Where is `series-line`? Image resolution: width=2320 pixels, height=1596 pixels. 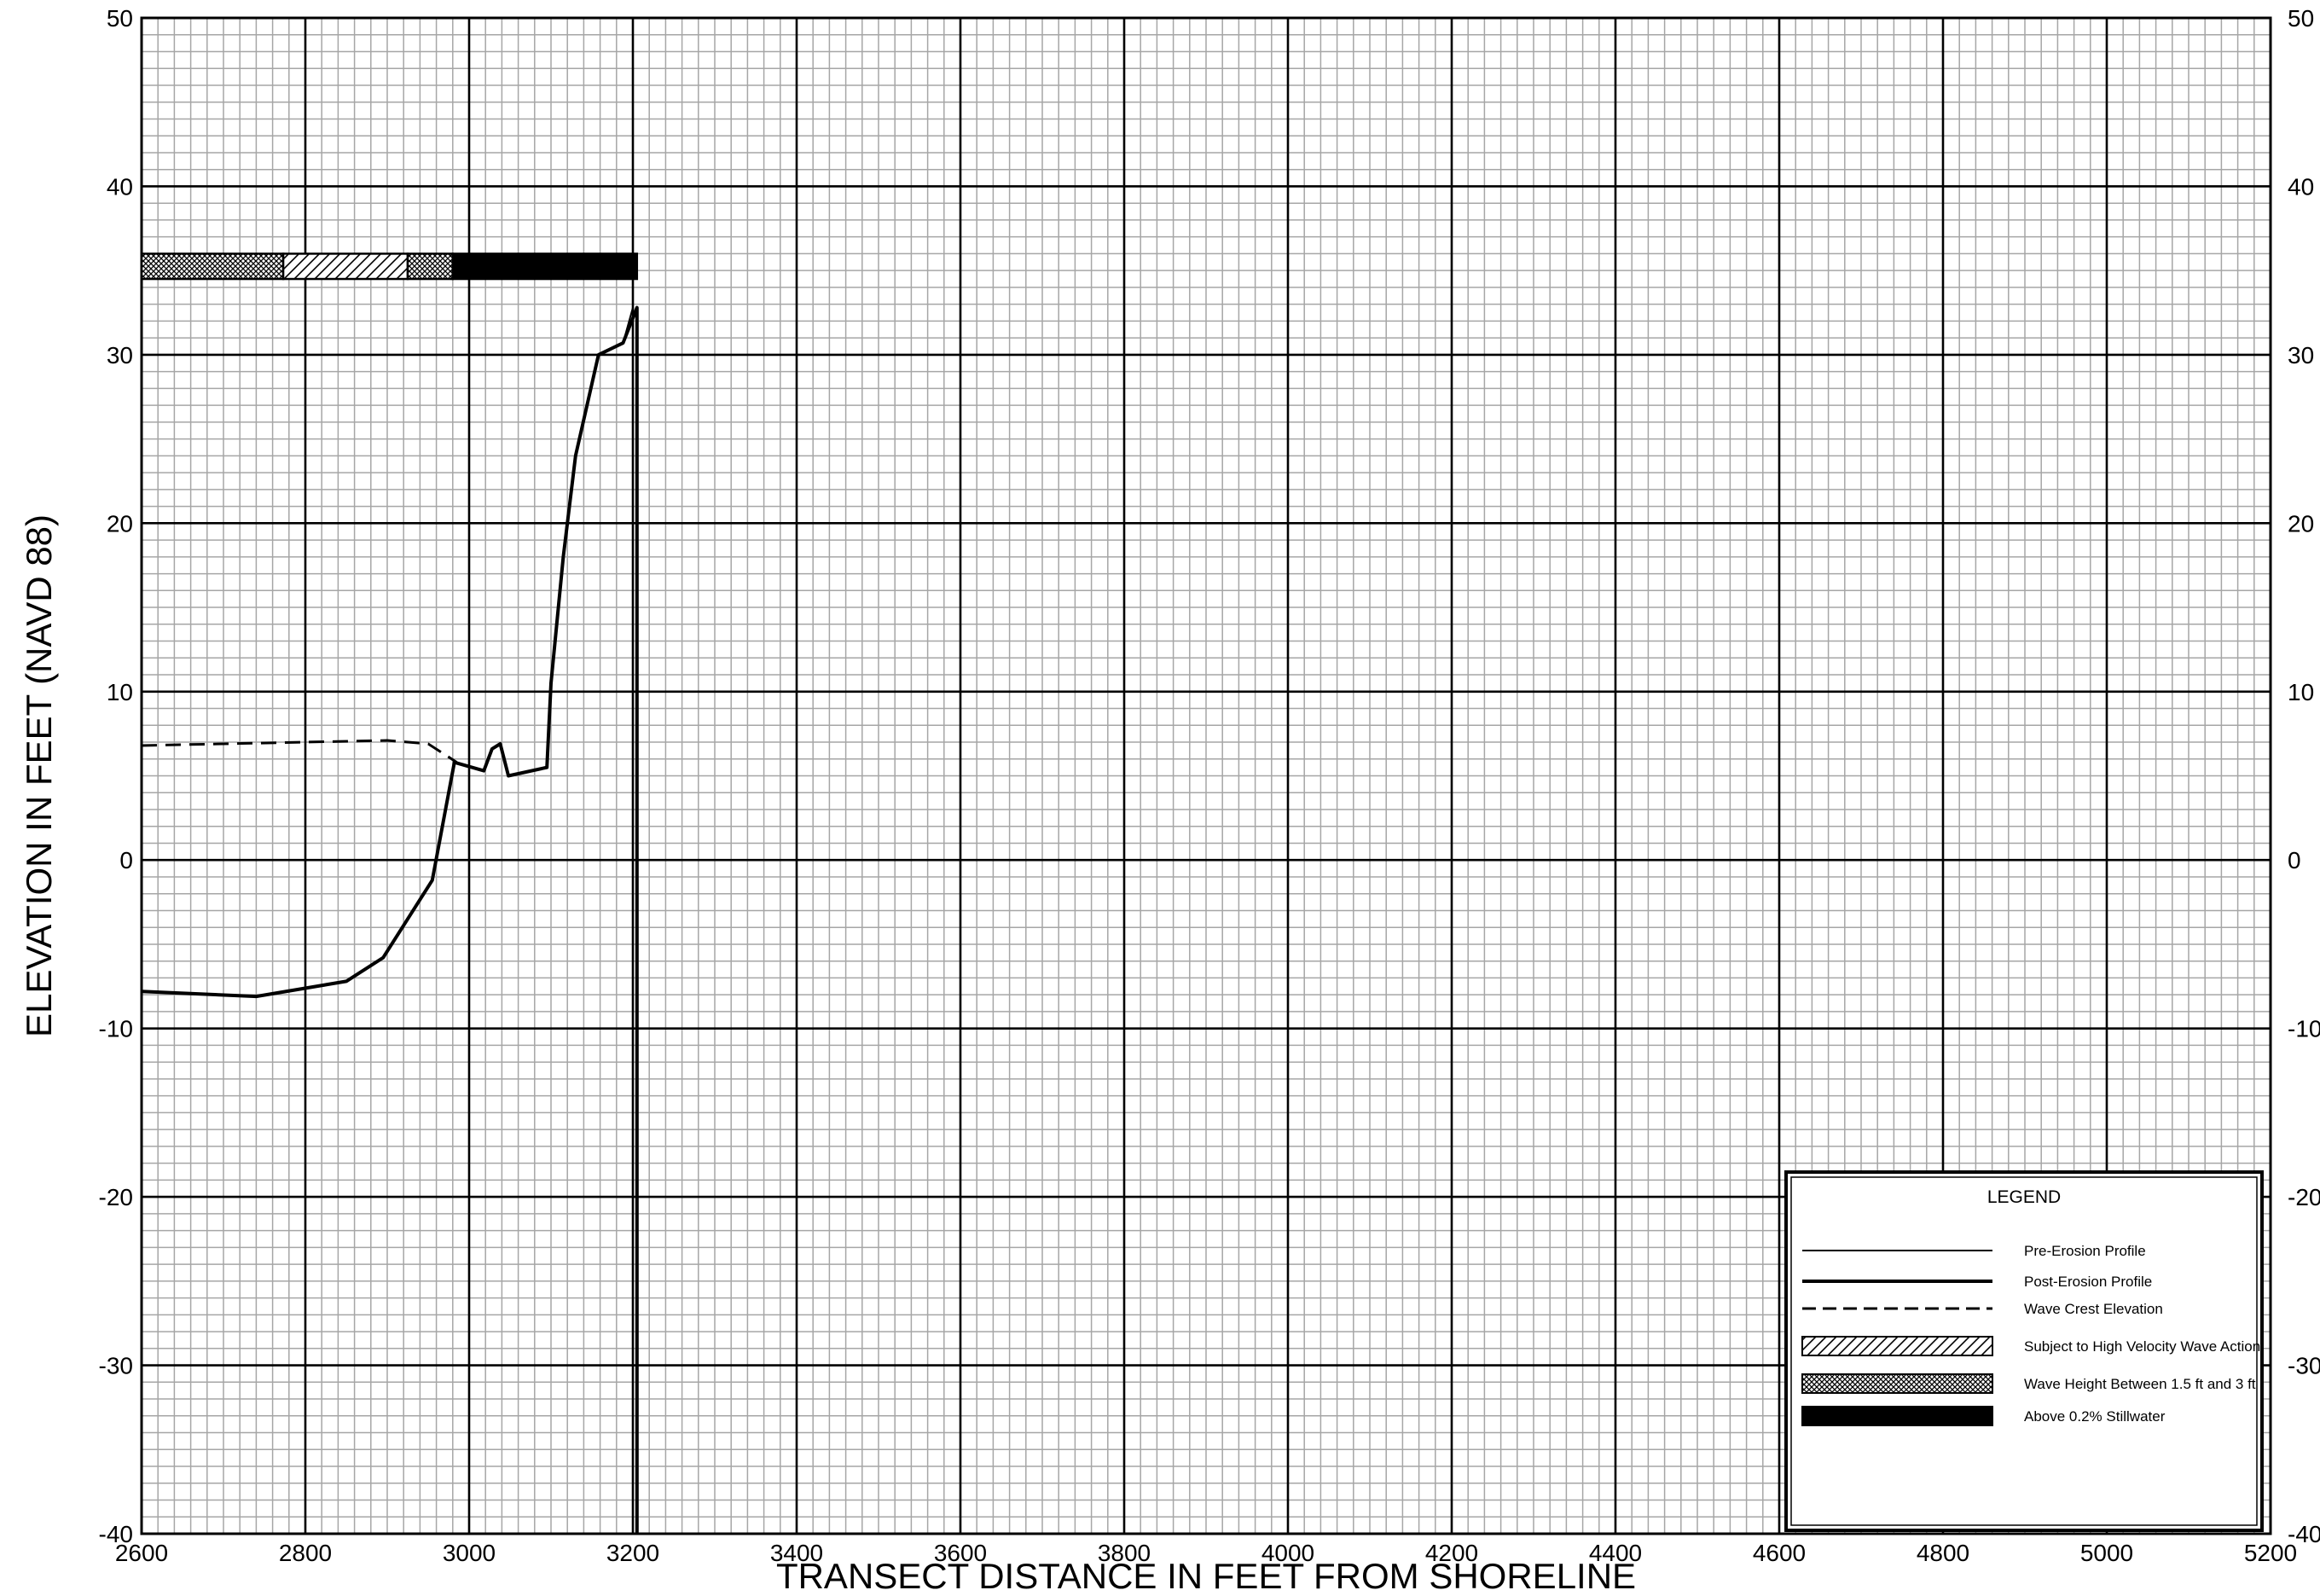 series-line is located at coordinates (299, 751).